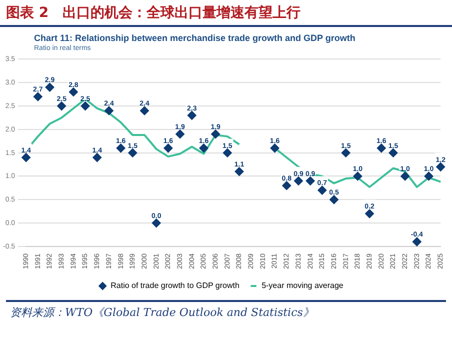 Image resolution: width=452 pixels, height=352 pixels. I want to click on legend-label: 5-year moving average, so click(303, 285).